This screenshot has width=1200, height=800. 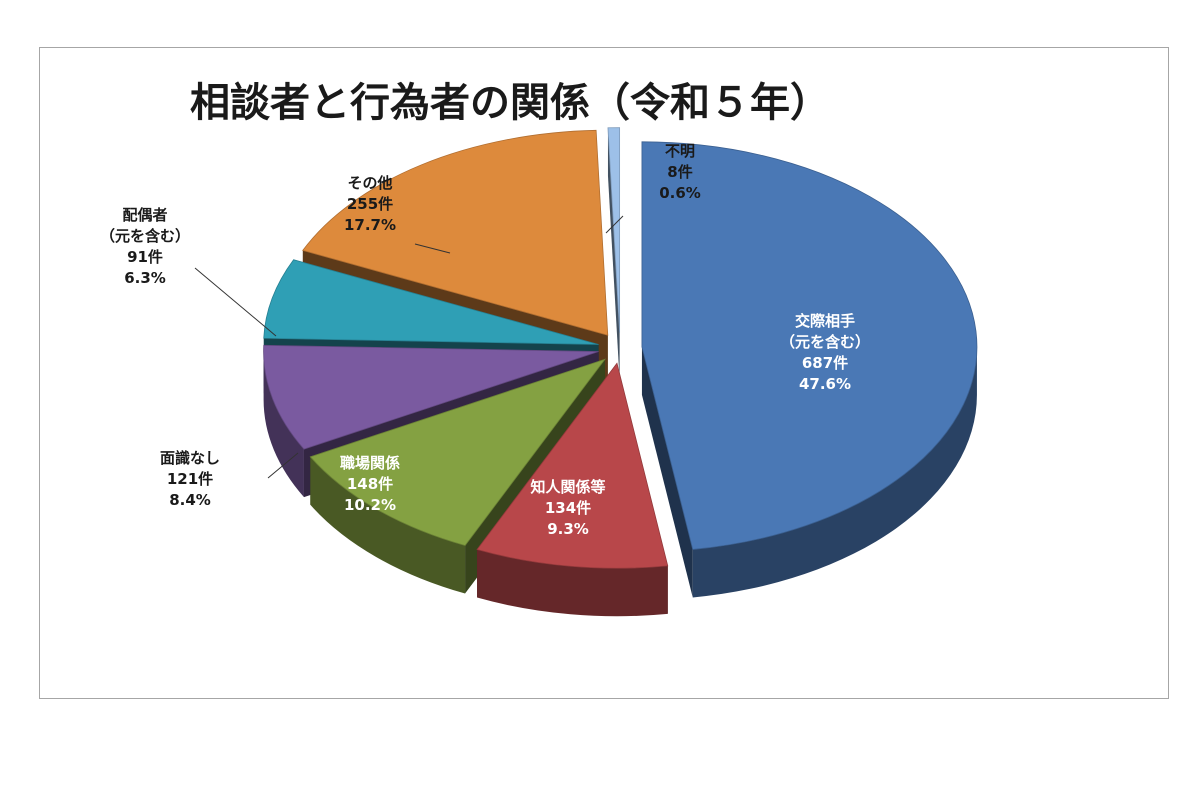 I want to click on data-label-text: 不明, so click(x=680, y=151).